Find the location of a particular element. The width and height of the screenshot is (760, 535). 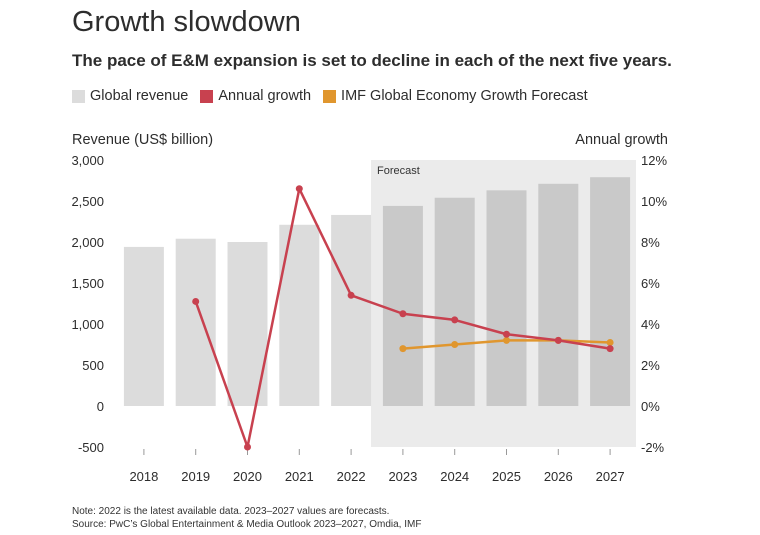

x-axis-tick-label: 2027 is located at coordinates (610, 476).